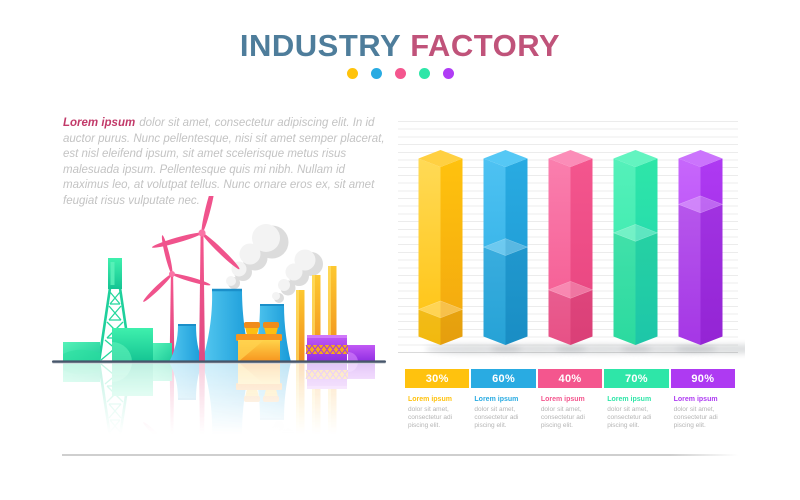 This screenshot has height=500, width=800. I want to click on percent-badge: 60%, so click(503, 378).